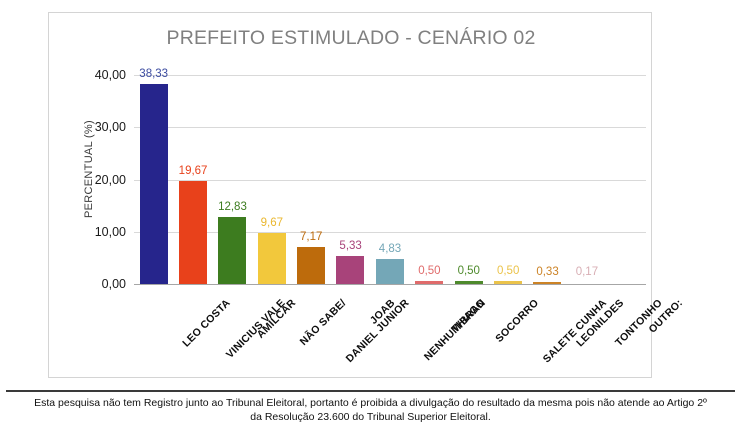 Image resolution: width=741 pixels, height=436 pixels. Describe the element at coordinates (311, 236) in the screenshot. I see `bar-value-label: 7,17` at that location.